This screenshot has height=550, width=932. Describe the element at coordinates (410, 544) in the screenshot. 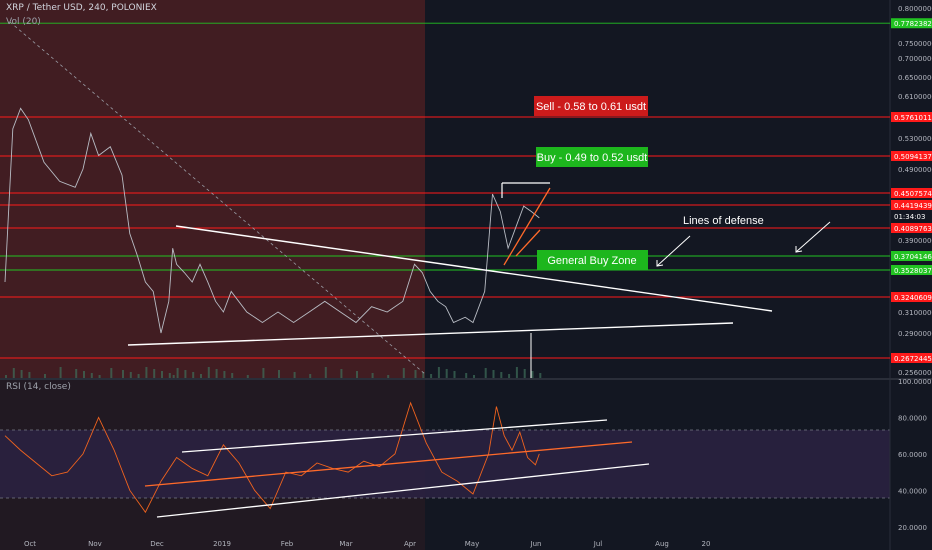

I see `time-axis-tick: Apr` at that location.